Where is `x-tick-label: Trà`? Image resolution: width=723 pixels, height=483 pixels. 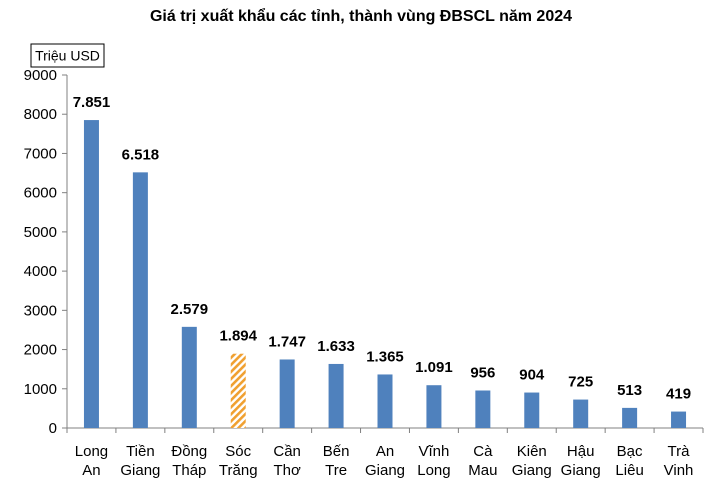
x-tick-label: Trà is located at coordinates (679, 451).